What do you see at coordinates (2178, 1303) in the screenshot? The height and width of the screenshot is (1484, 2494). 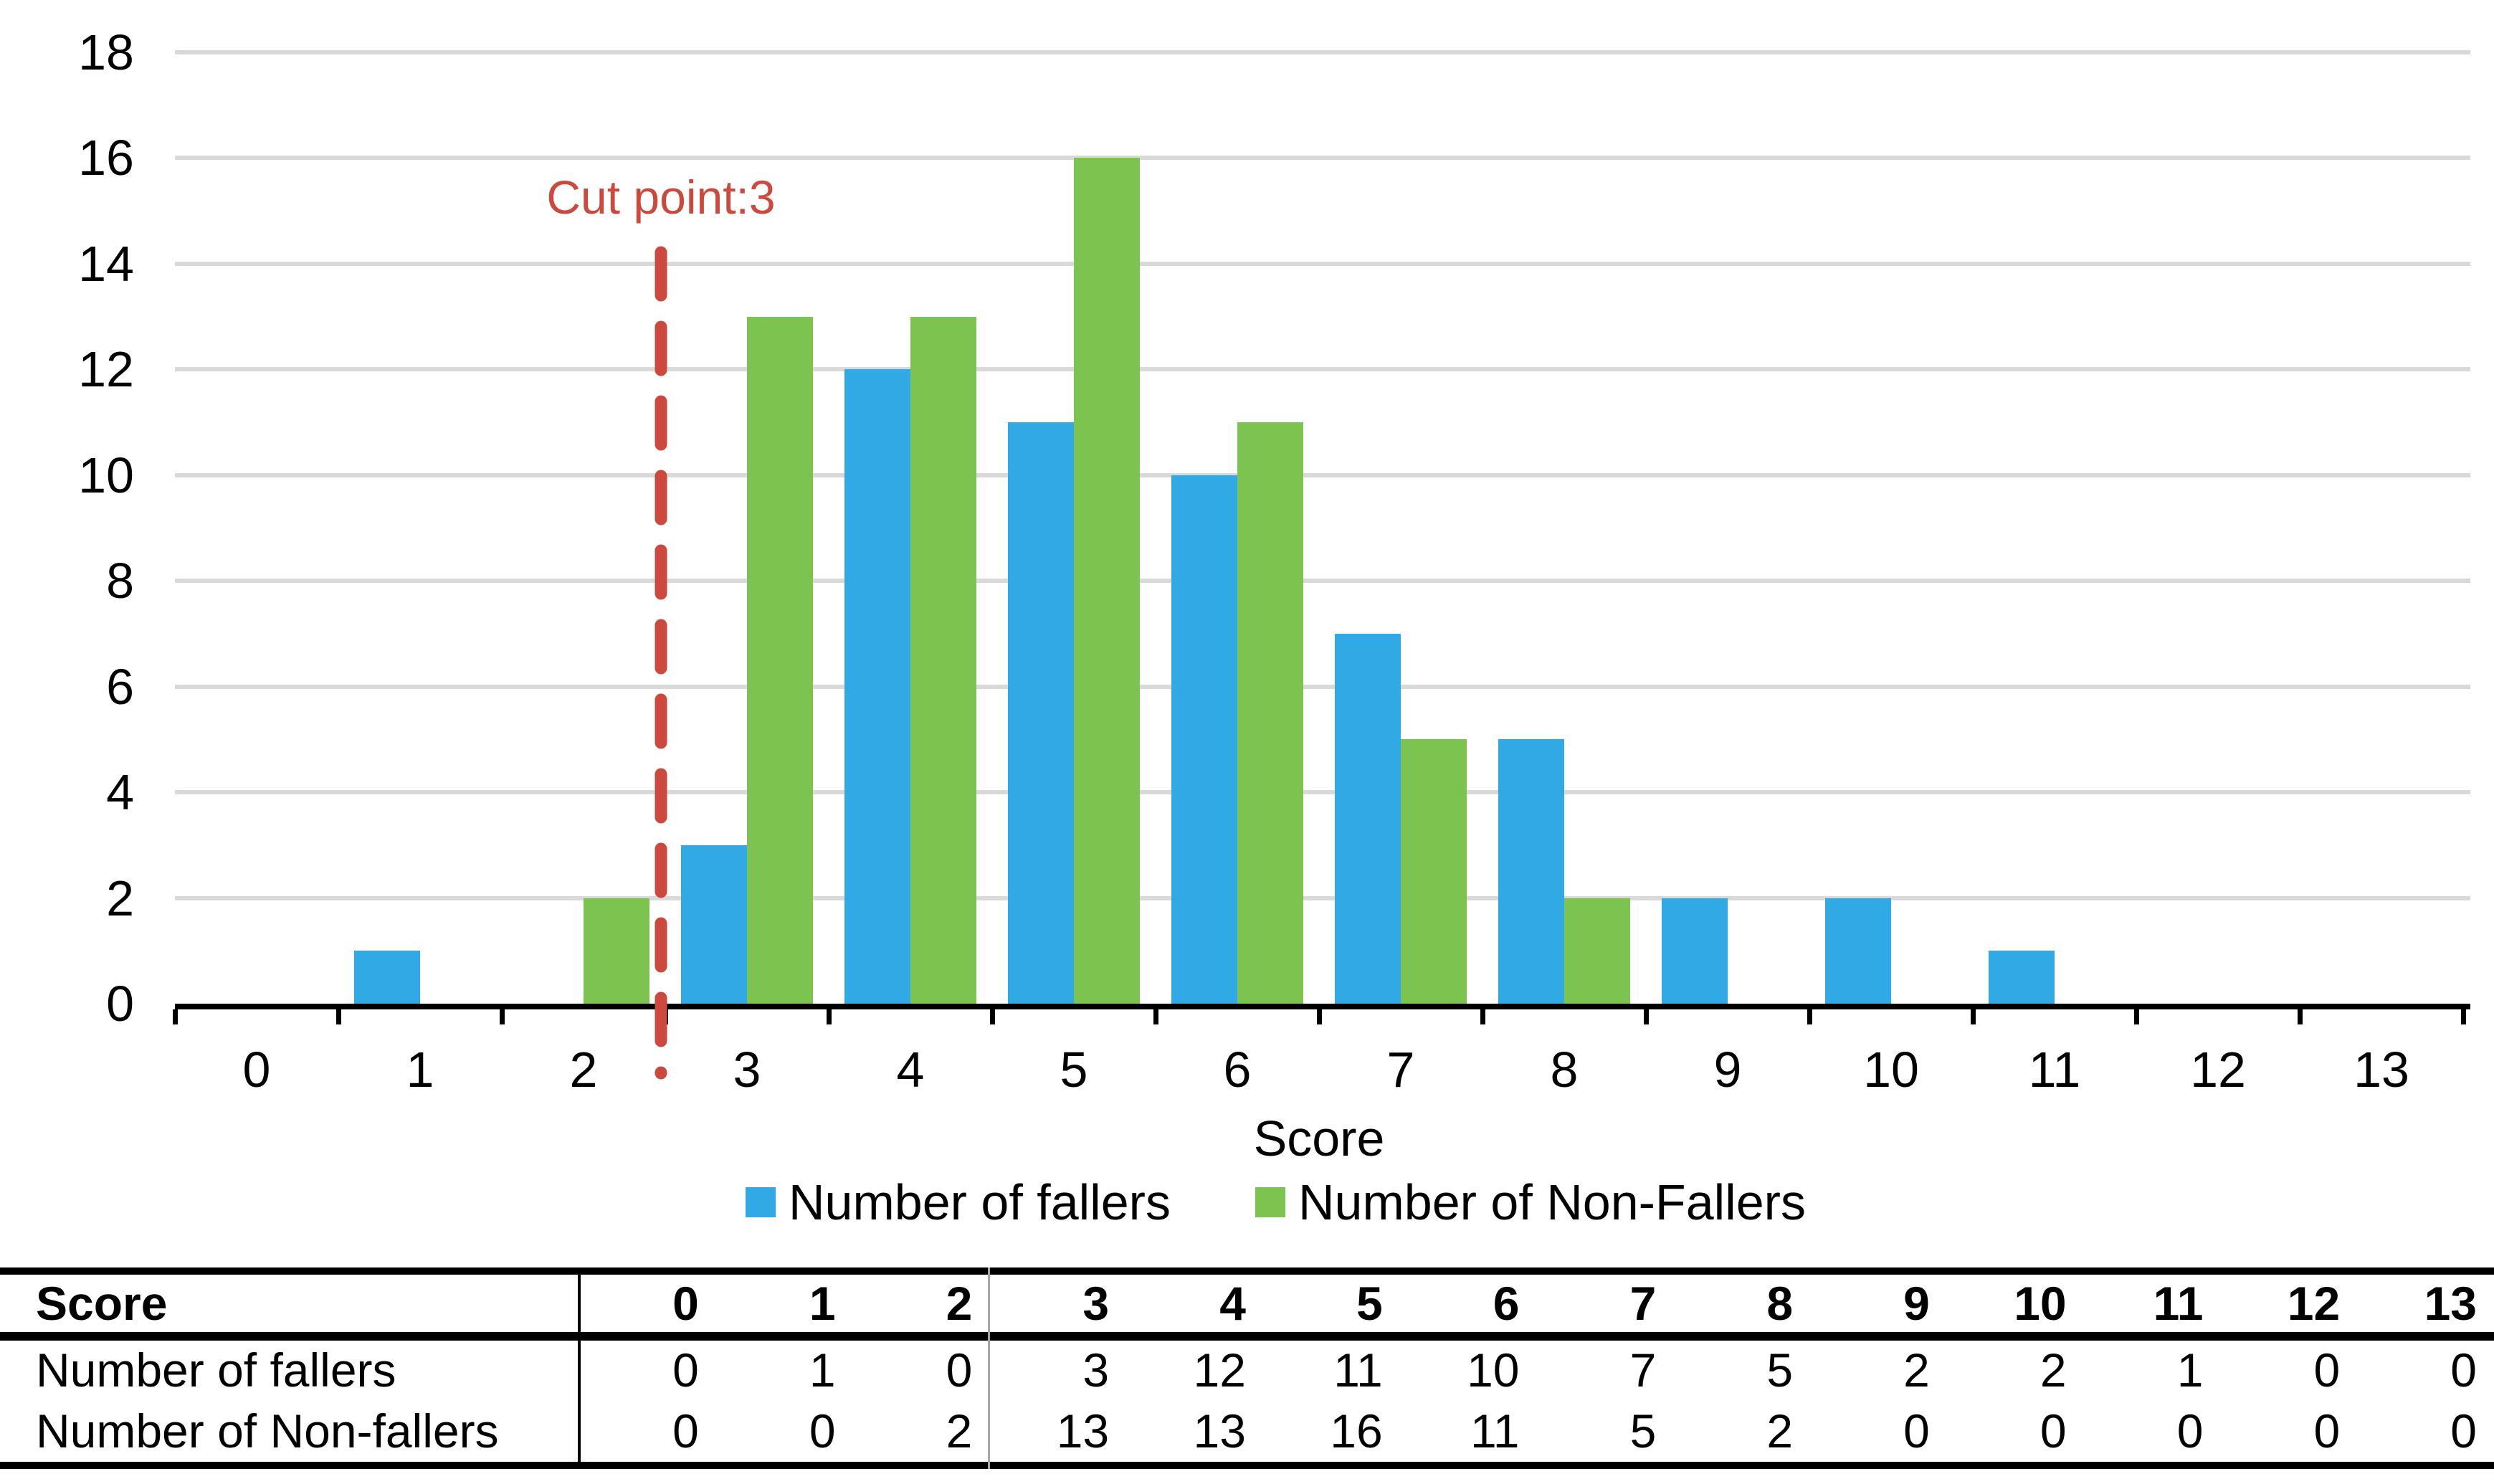 I see `table-header-cell-11: 11` at bounding box center [2178, 1303].